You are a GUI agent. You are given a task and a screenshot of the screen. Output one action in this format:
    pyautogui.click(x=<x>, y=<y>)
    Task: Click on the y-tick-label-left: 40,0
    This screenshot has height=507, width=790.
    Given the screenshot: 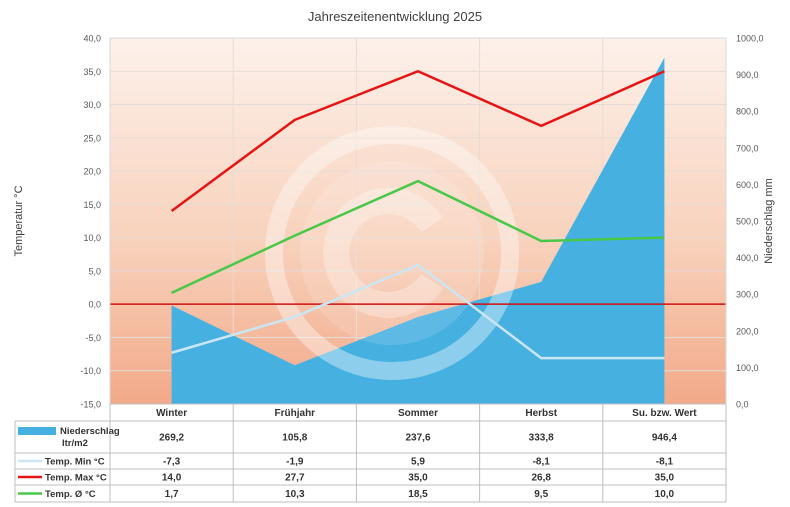 What is the action you would take?
    pyautogui.click(x=92, y=39)
    